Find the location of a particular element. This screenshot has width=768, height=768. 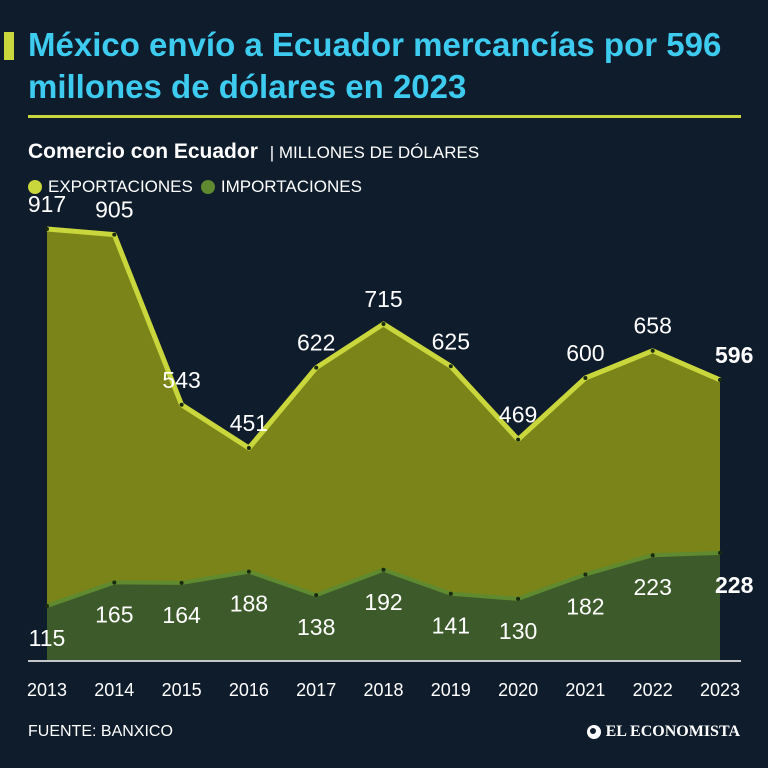

imports-data-label-2017: 138 is located at coordinates (316, 627).